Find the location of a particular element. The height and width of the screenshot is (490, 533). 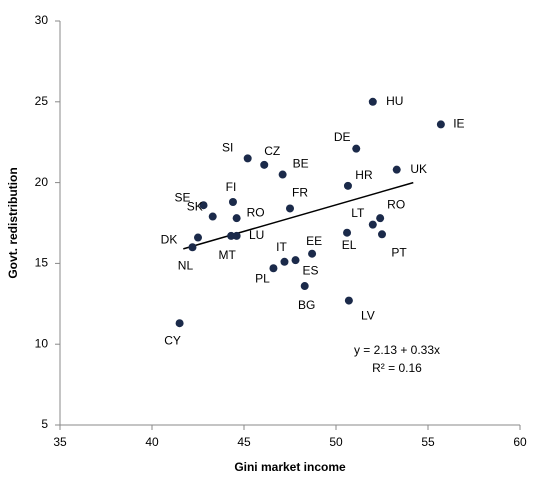

y-tick-label: 15 is located at coordinates (42, 263).